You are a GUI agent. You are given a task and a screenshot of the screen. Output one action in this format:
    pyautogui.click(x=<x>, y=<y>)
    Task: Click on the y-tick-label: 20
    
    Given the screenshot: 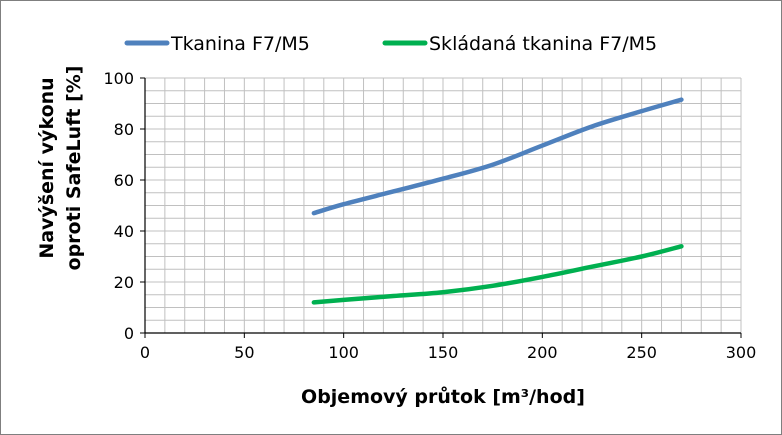 What is the action you would take?
    pyautogui.click(x=124, y=282)
    